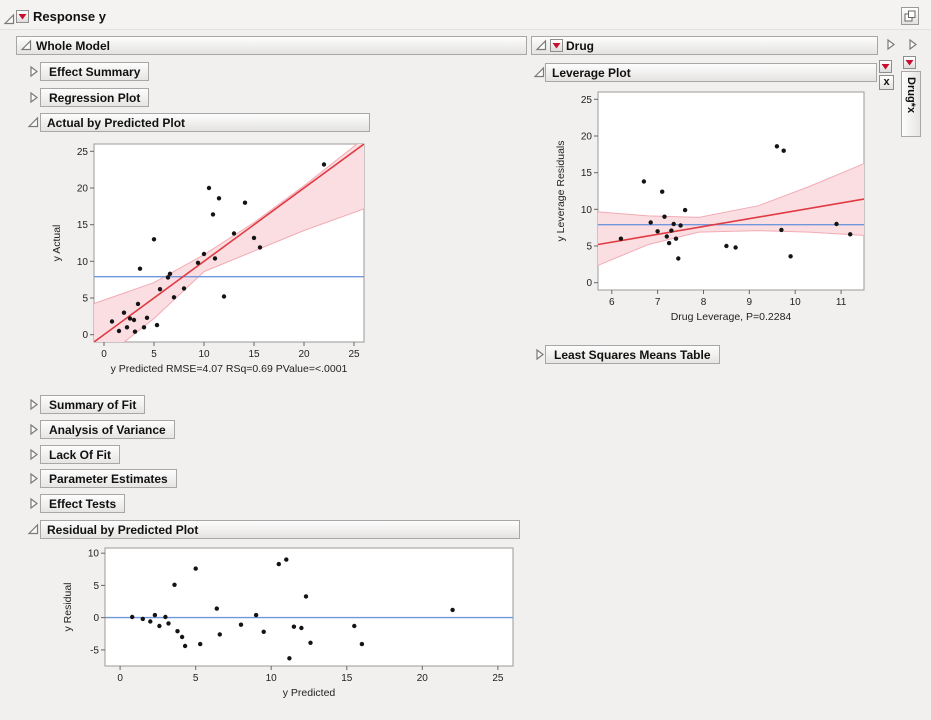  I want to click on svg-text: 9, so click(750, 302).